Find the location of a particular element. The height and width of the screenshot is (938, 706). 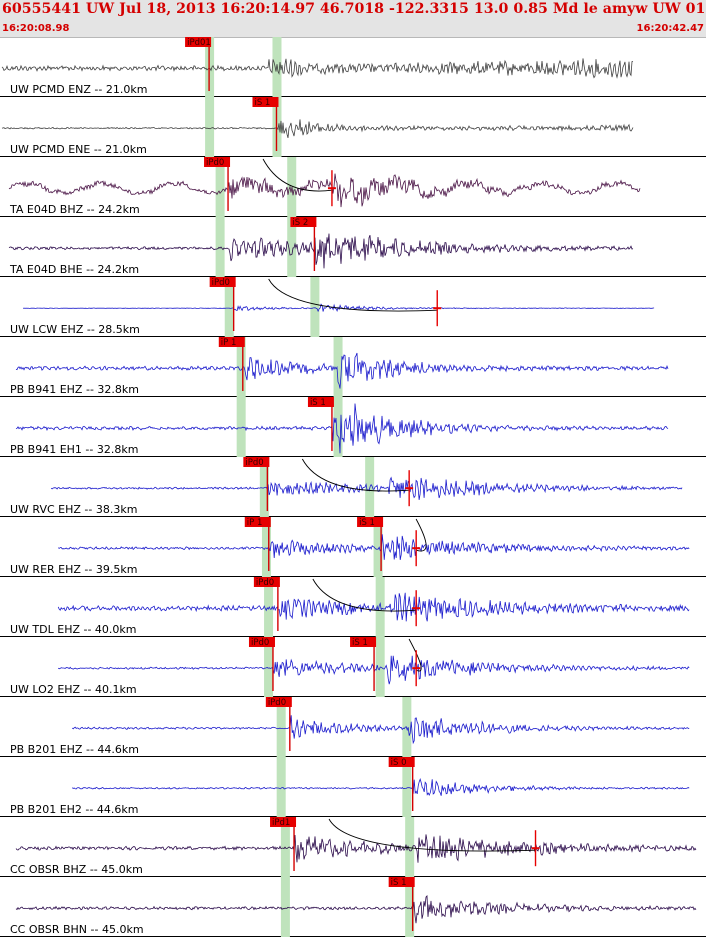

trace-label: CC OBSR BHN -- 45.0km is located at coordinates (77, 929).